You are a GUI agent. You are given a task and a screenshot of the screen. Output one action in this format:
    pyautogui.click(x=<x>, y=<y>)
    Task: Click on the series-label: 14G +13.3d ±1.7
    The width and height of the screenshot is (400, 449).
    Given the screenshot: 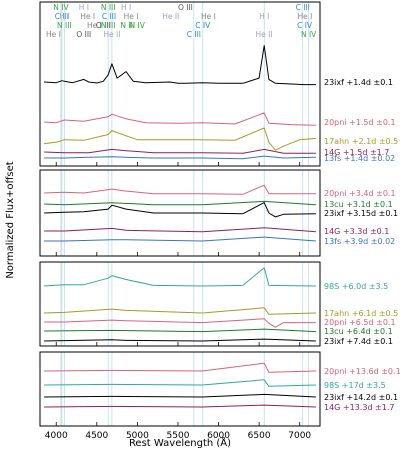 What is the action you would take?
    pyautogui.click(x=359, y=407)
    